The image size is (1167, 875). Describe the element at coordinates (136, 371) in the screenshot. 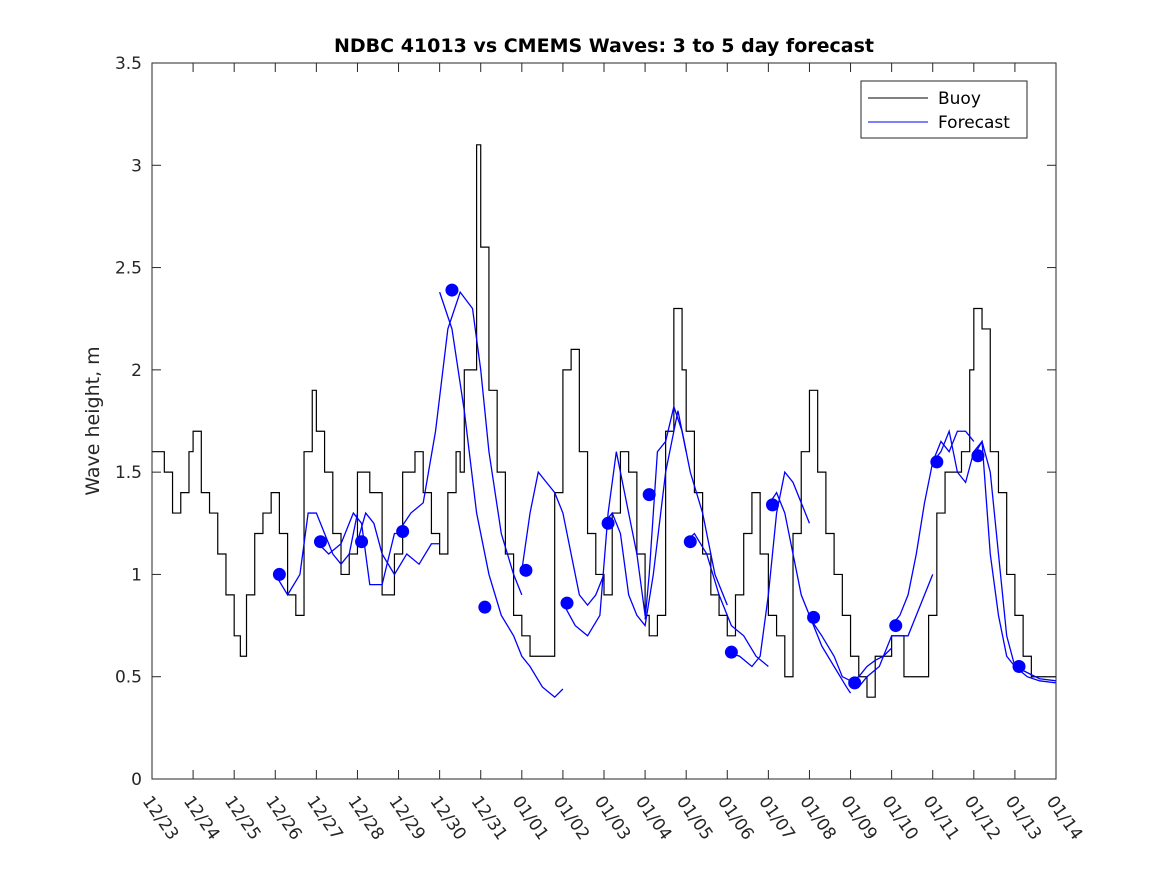

I see `y-tick-label: 2` at that location.